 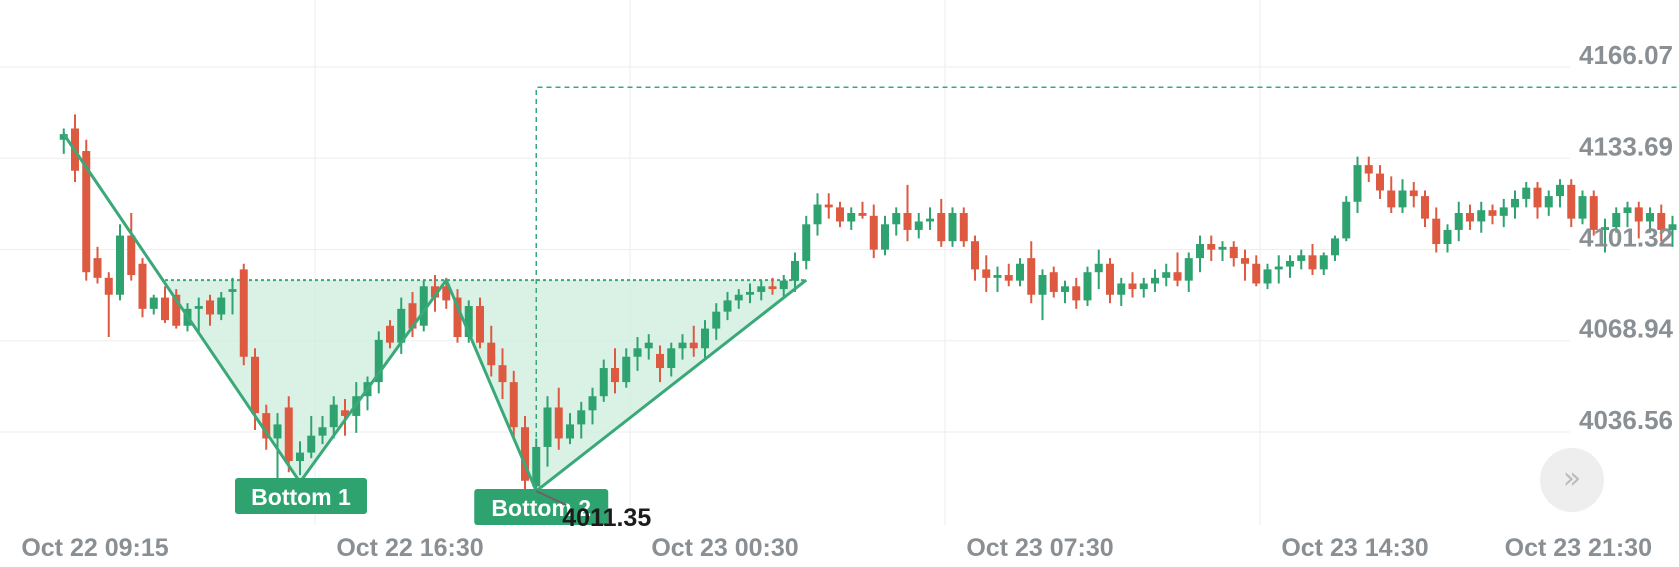 I want to click on y-tick-label: 4068.94, so click(x=1626, y=329).